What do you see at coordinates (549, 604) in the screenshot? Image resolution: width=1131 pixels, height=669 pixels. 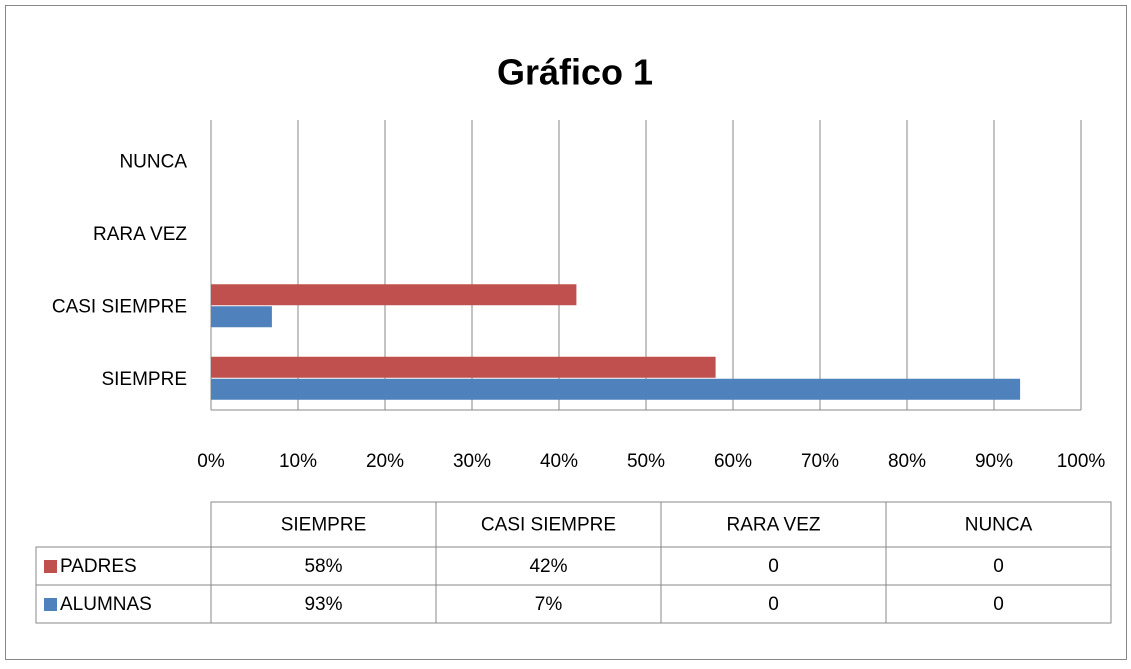 I see `table-value: 7%` at bounding box center [549, 604].